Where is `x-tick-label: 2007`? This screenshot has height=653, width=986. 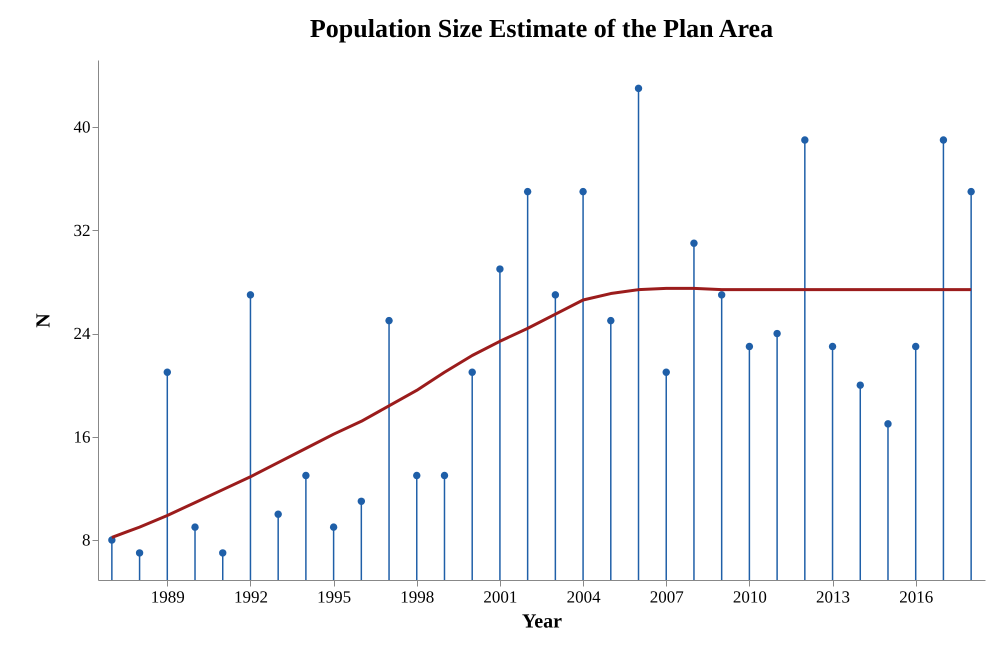 x-tick-label: 2007 is located at coordinates (667, 597).